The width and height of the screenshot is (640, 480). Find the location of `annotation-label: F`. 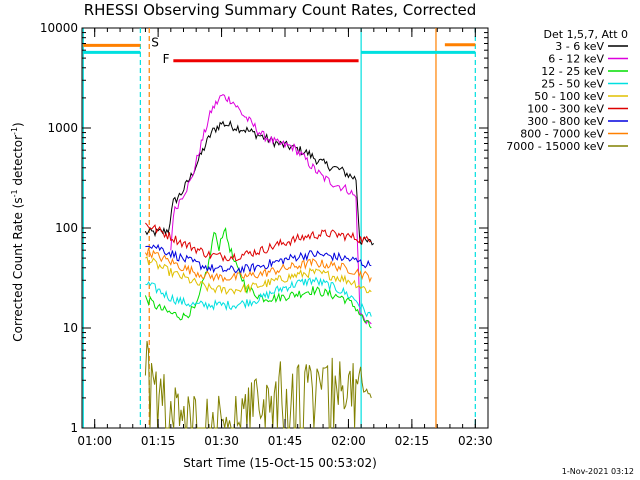

annotation-label: F is located at coordinates (166, 59).